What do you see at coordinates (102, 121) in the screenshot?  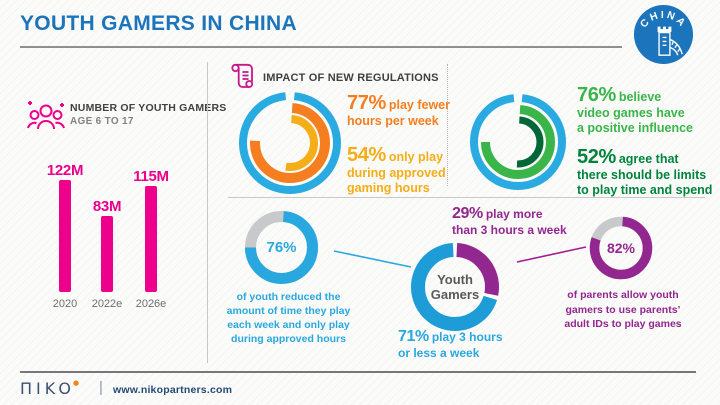 I see `left-panel-subheading: AGE 6 TO 17` at bounding box center [102, 121].